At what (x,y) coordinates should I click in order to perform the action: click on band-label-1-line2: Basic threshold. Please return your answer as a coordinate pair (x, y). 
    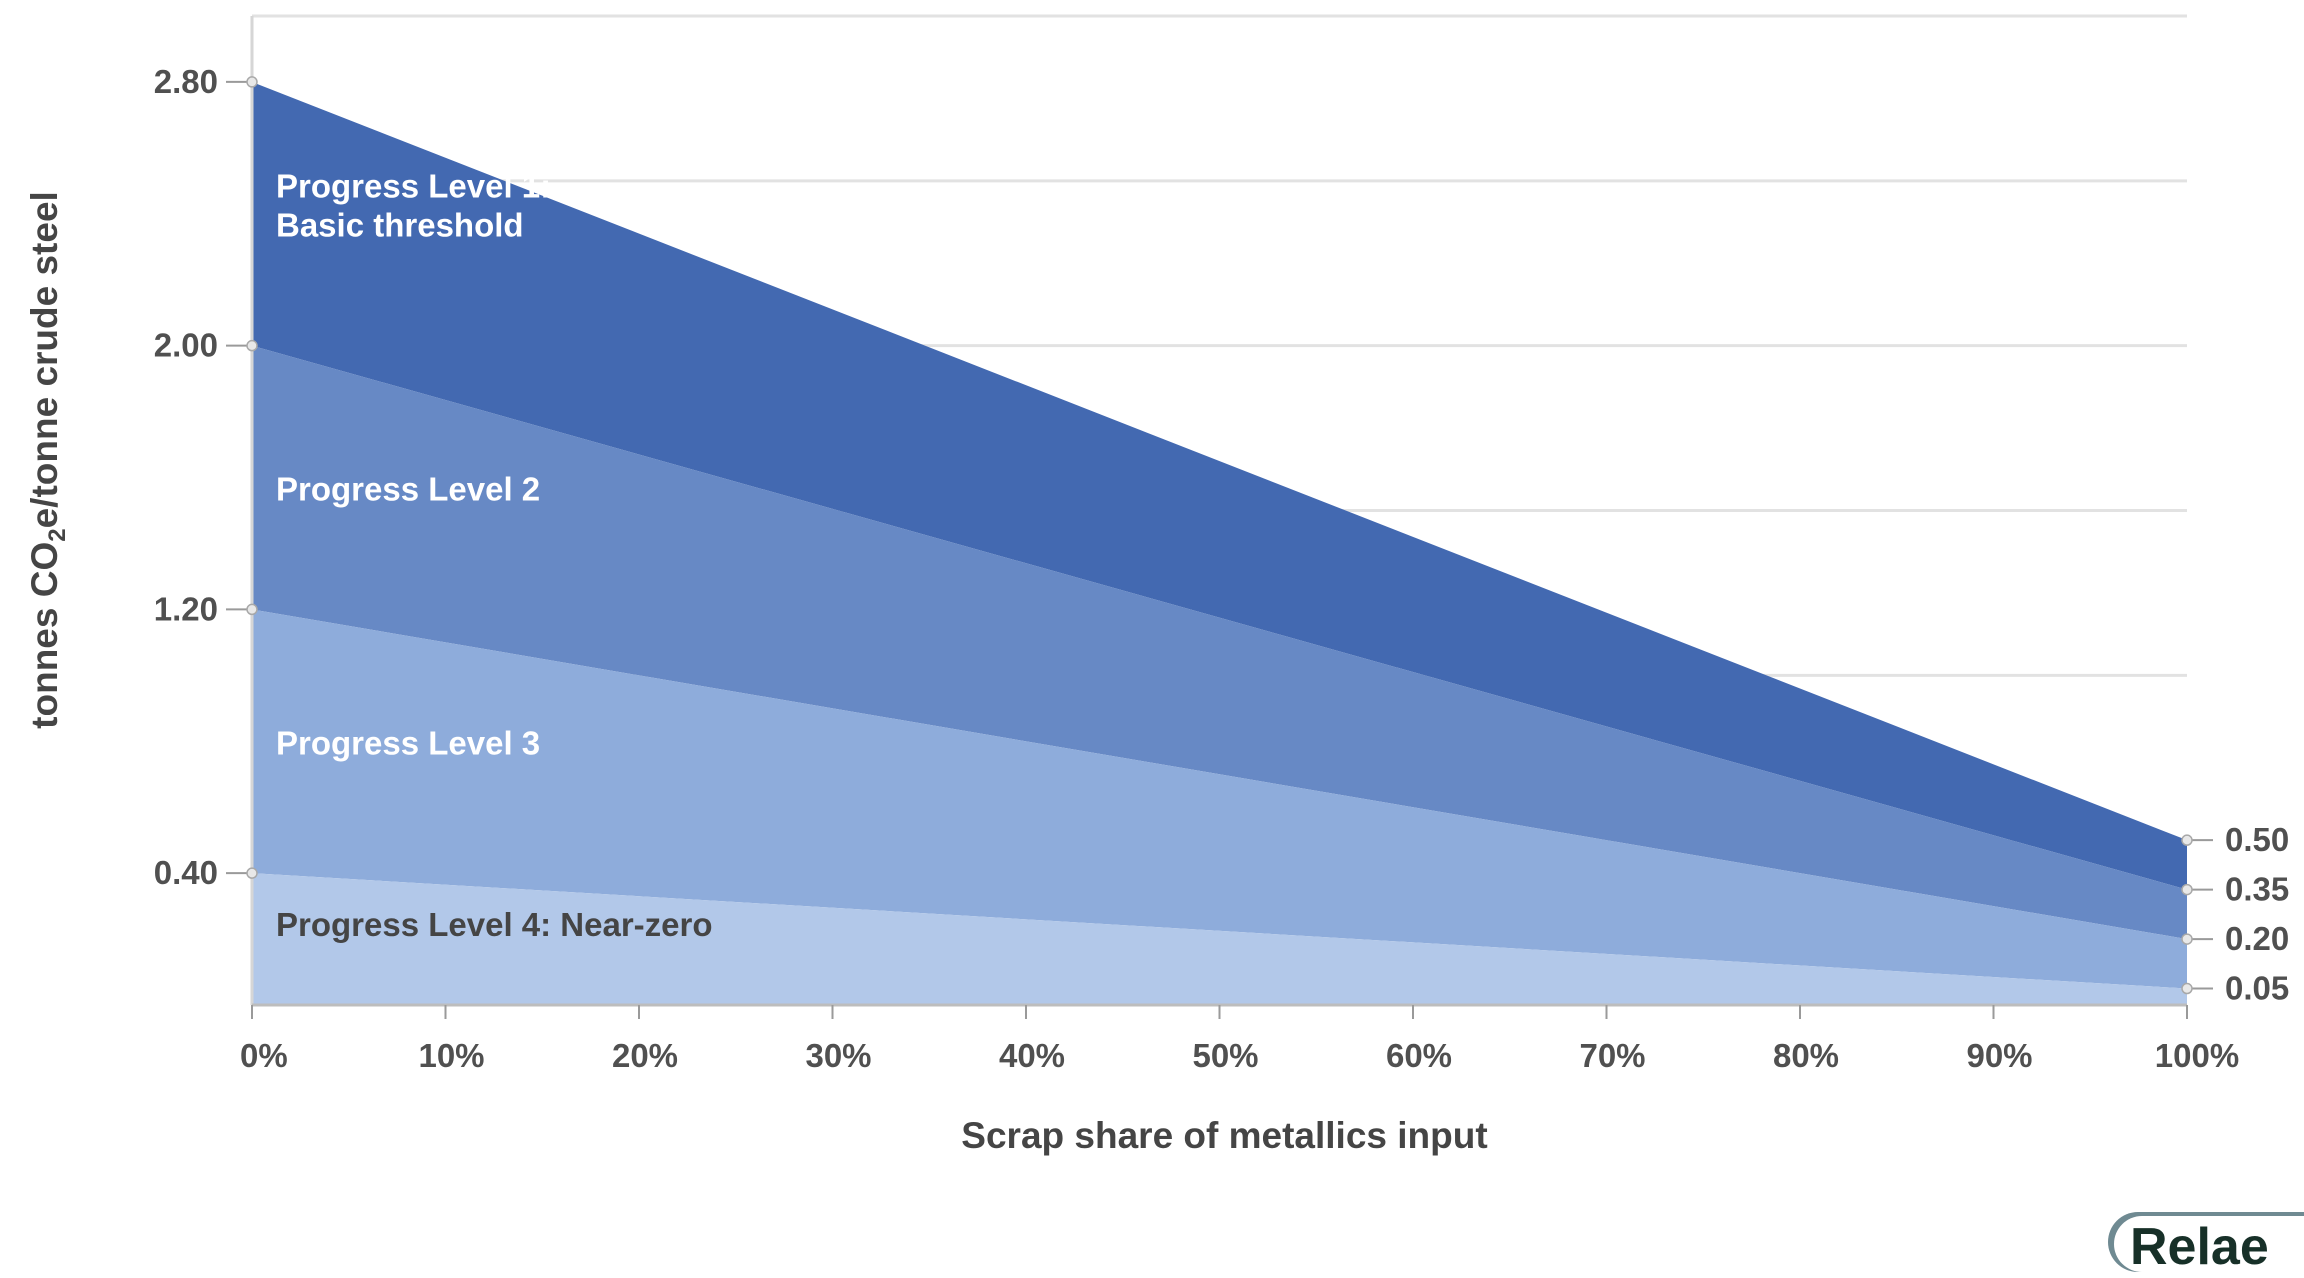
    Looking at the image, I should click on (400, 224).